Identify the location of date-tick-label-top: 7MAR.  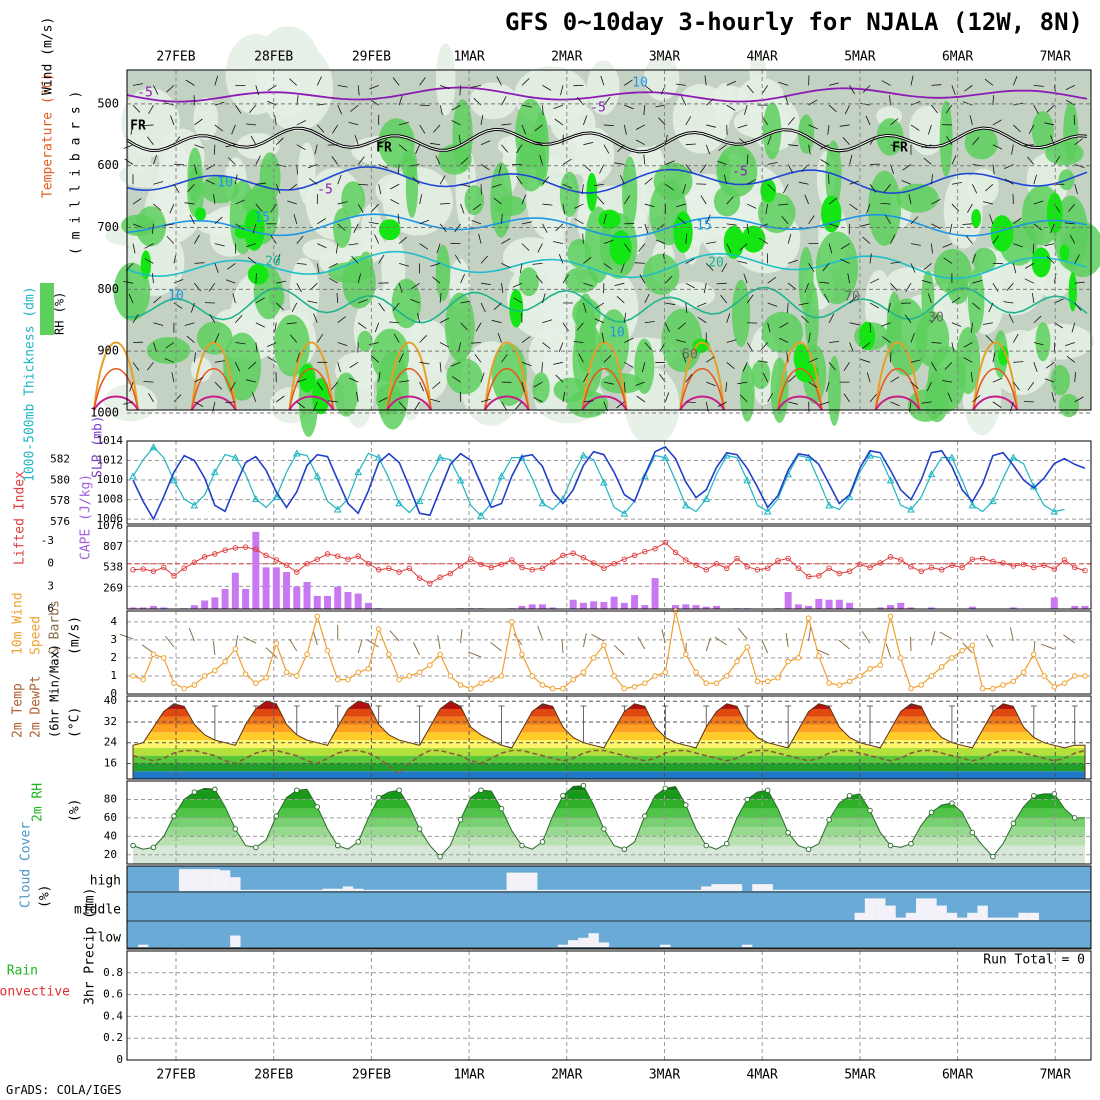
(1055, 57).